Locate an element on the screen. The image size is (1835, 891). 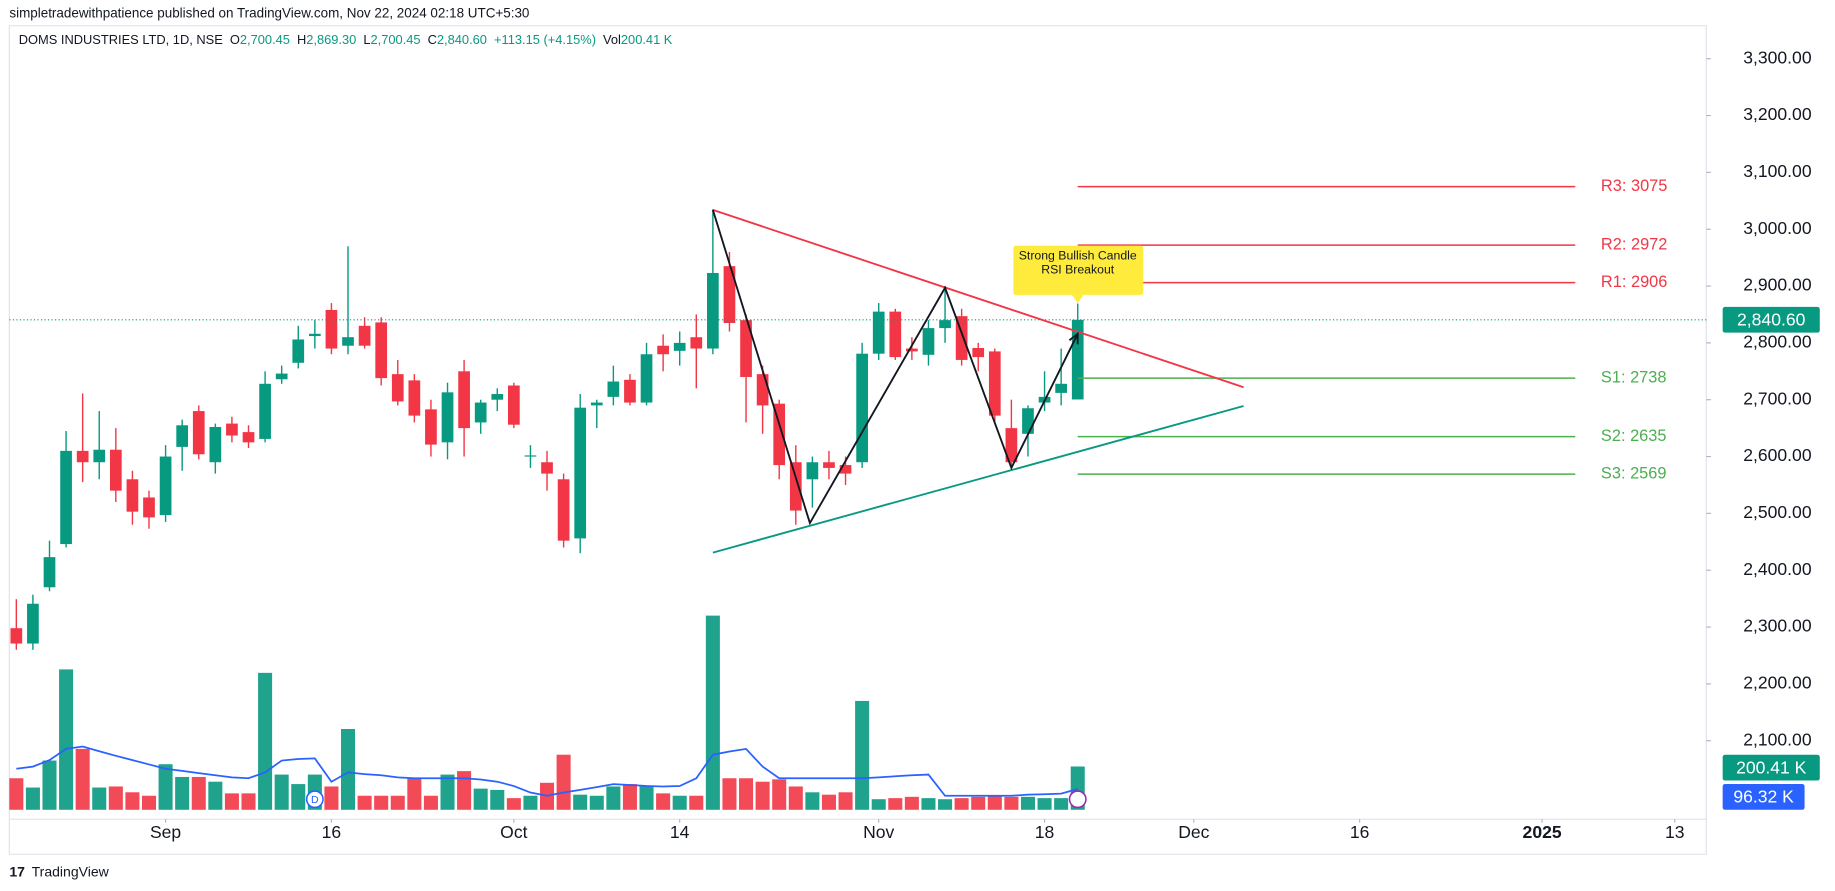
level-label: R1: 2906 is located at coordinates (1634, 282).